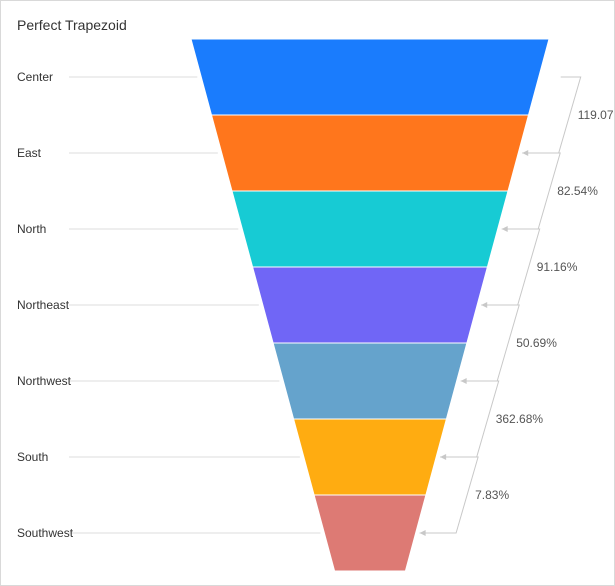 The height and width of the screenshot is (586, 615). What do you see at coordinates (557, 267) in the screenshot?
I see `conversion-label: 91.16%` at bounding box center [557, 267].